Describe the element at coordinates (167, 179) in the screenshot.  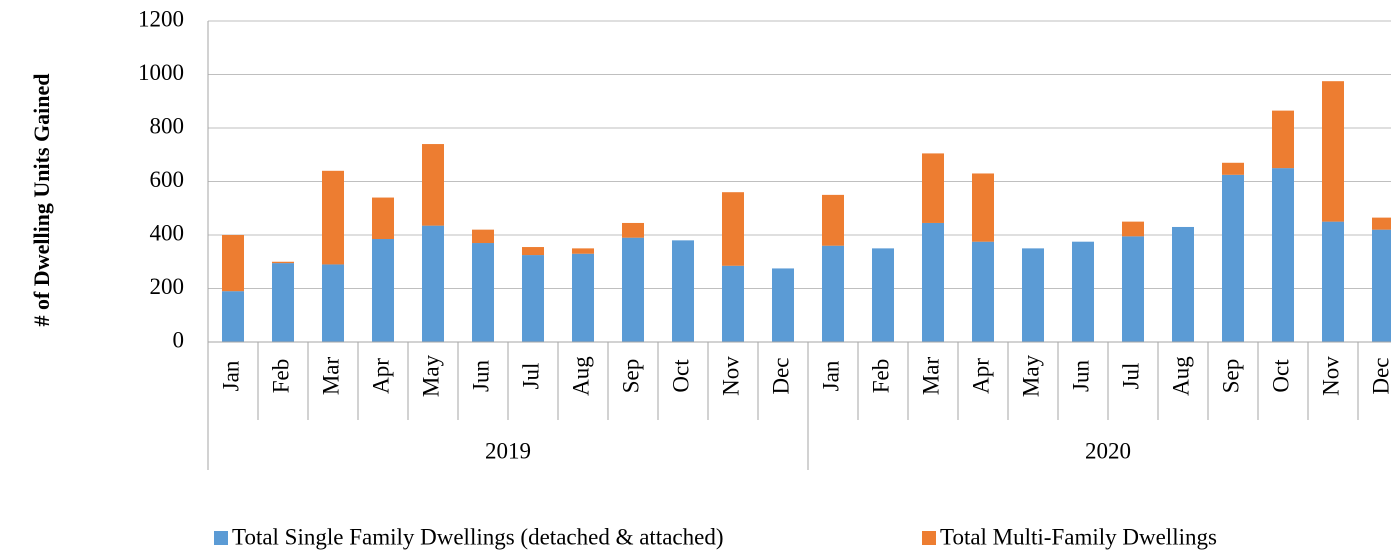
I see `y-tick-label: 600` at that location.